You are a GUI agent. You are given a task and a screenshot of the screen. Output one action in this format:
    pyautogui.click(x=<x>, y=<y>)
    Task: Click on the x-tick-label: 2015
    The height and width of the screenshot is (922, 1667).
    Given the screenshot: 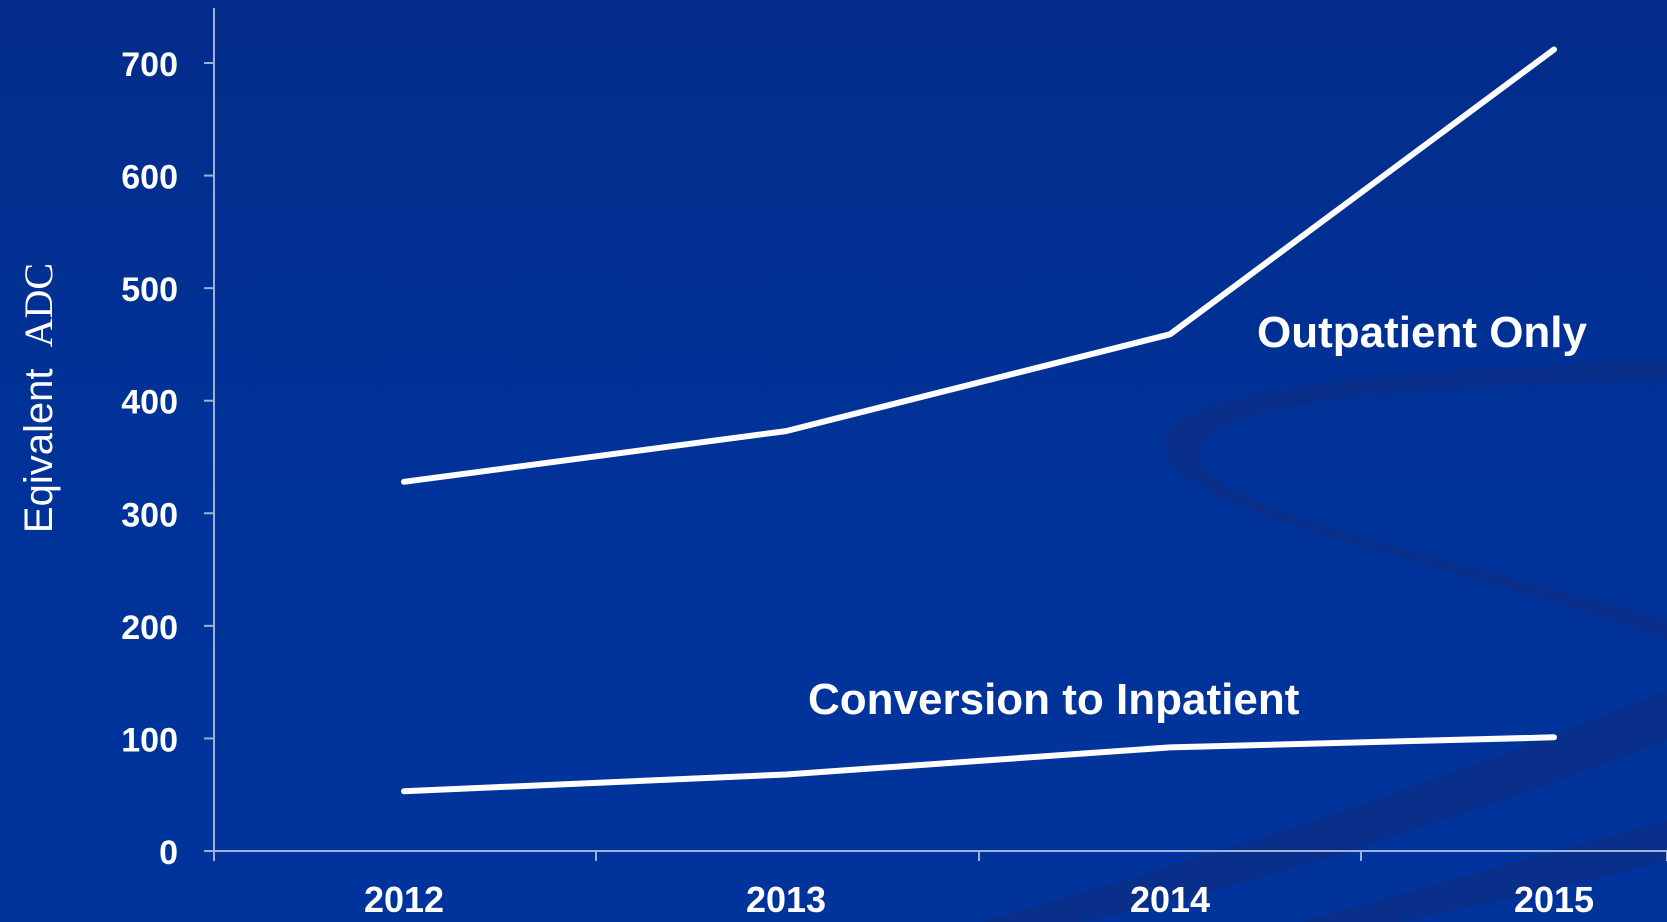 What is the action you would take?
    pyautogui.click(x=1554, y=899)
    